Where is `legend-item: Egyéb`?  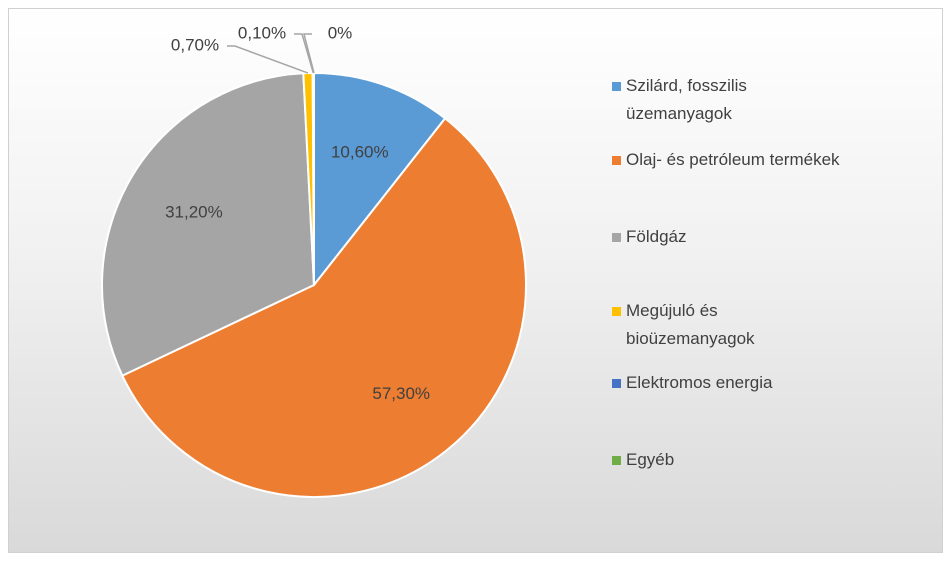
legend-item: Egyéb is located at coordinates (643, 460).